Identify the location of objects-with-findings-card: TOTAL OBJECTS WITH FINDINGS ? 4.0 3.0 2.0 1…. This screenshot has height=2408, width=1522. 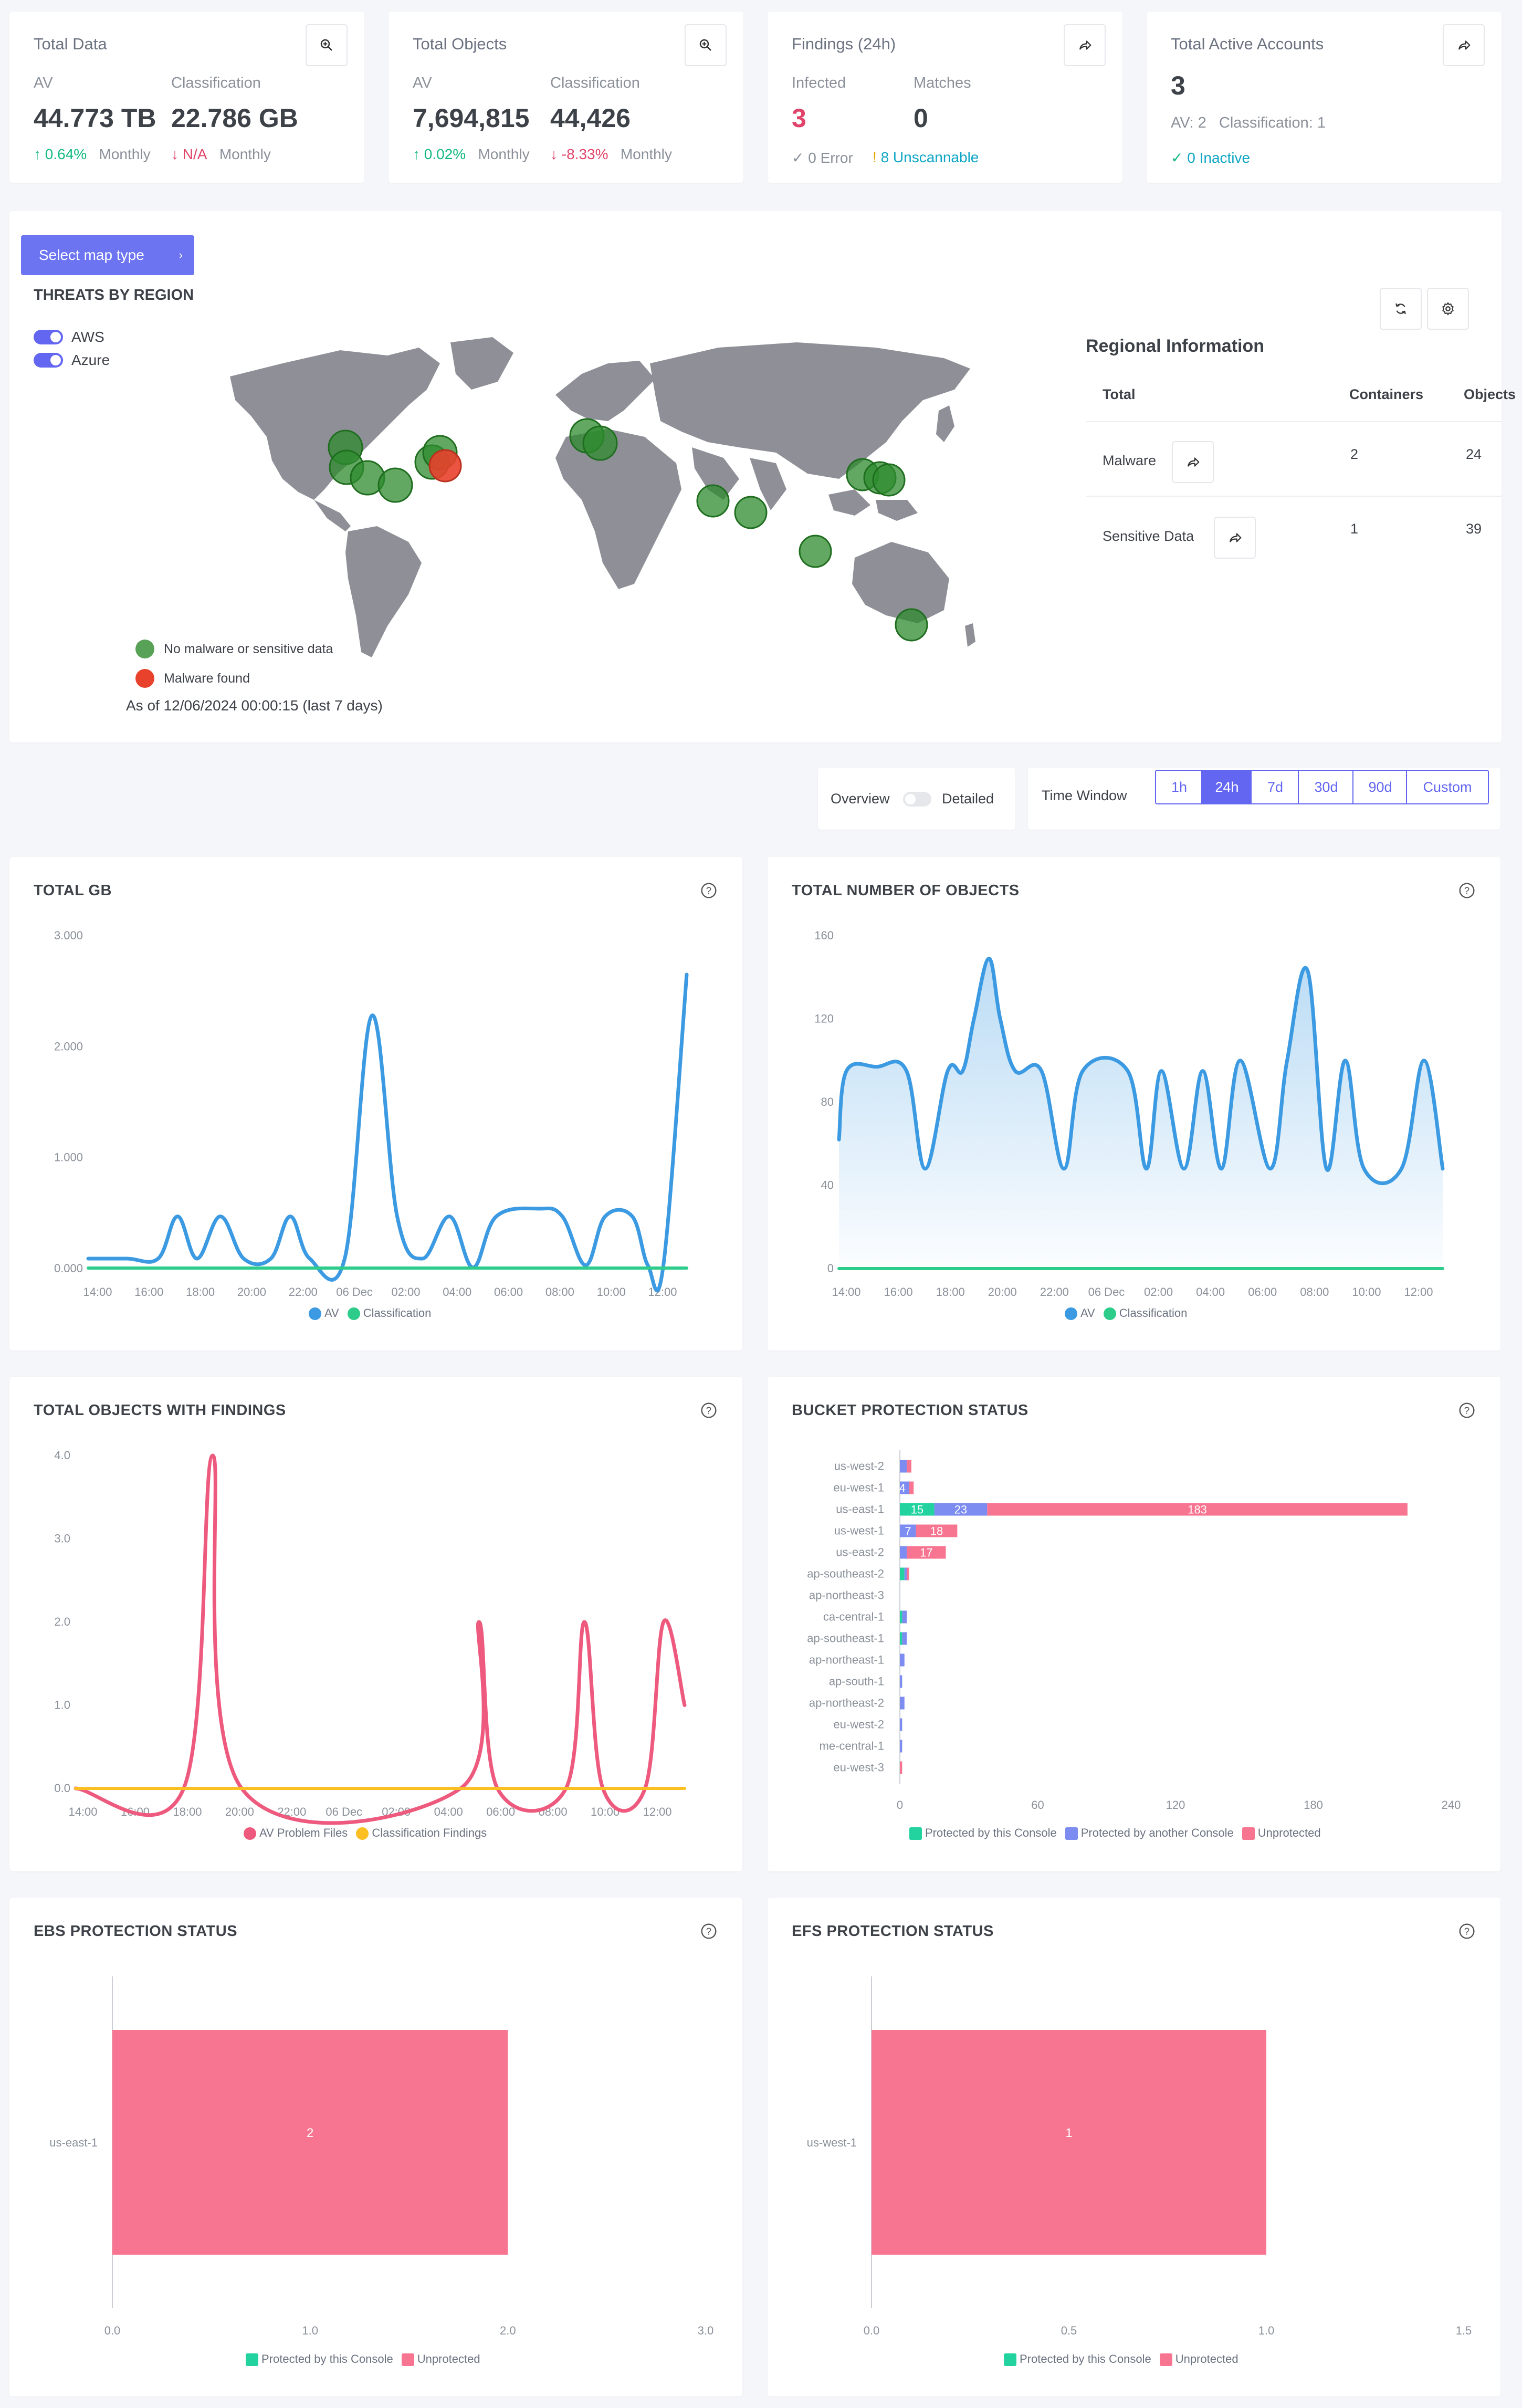
(376, 1624).